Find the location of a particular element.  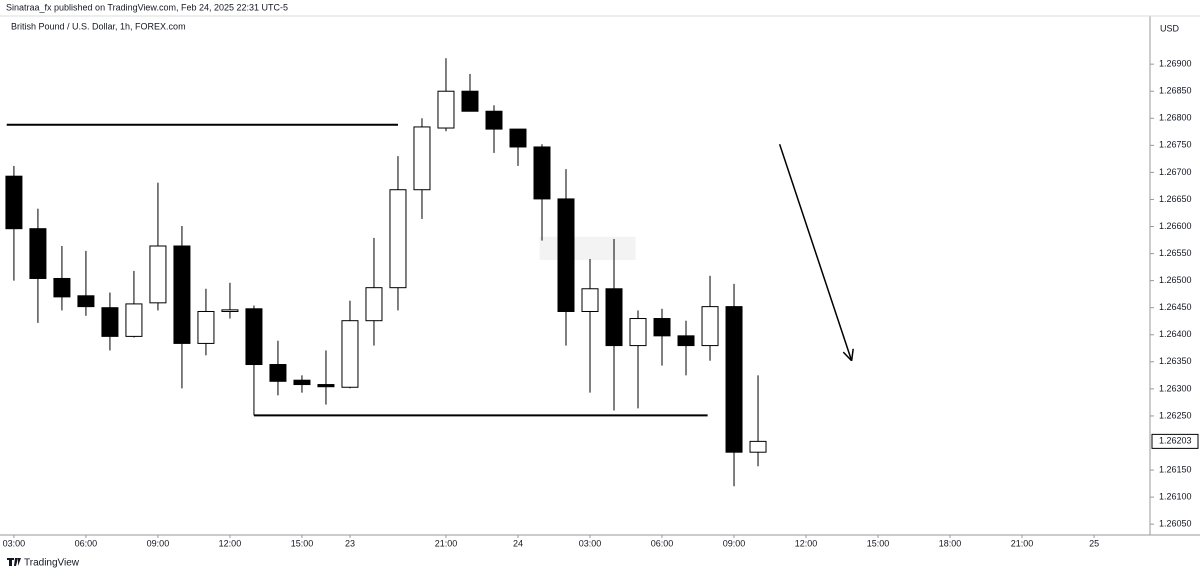

y-tick-label: 1.26450 is located at coordinates (1175, 307).